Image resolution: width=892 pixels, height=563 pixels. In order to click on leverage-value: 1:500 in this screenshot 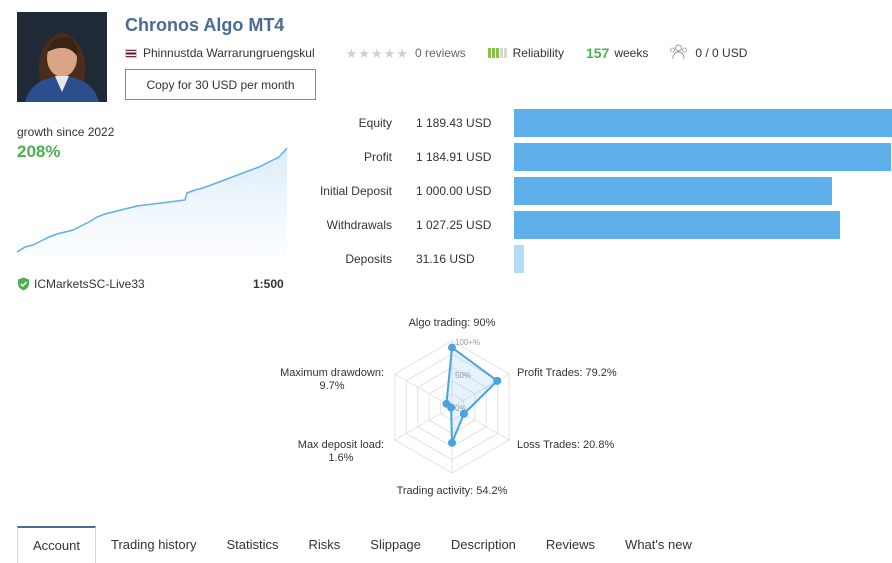, I will do `click(268, 284)`.